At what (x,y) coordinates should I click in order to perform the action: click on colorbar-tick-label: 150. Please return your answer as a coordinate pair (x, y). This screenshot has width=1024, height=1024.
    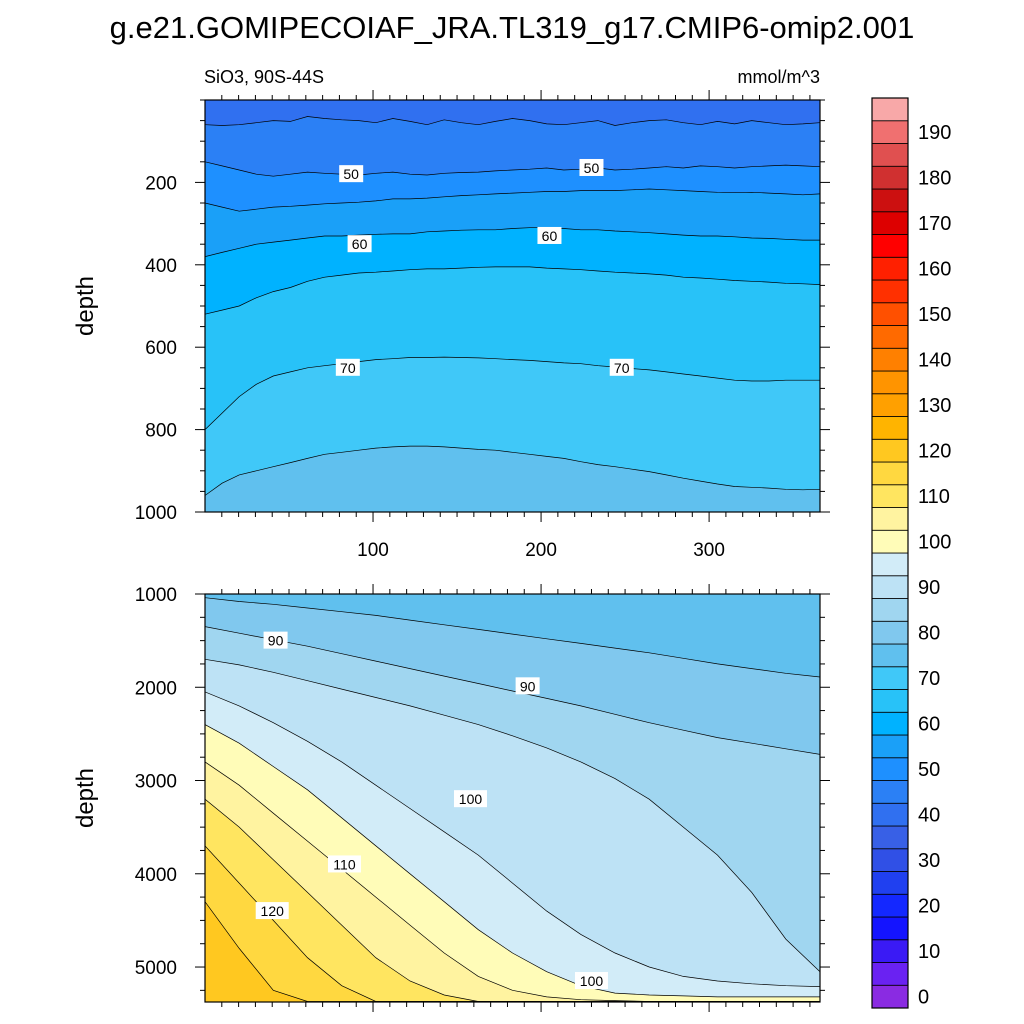
    Looking at the image, I should click on (934, 315).